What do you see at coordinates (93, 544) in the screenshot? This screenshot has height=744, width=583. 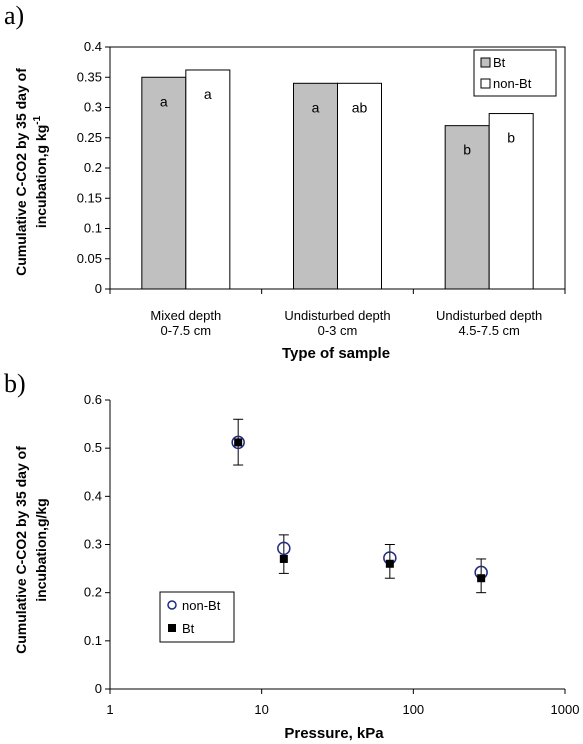 I see `panel-b-ytick-label: 0.3` at bounding box center [93, 544].